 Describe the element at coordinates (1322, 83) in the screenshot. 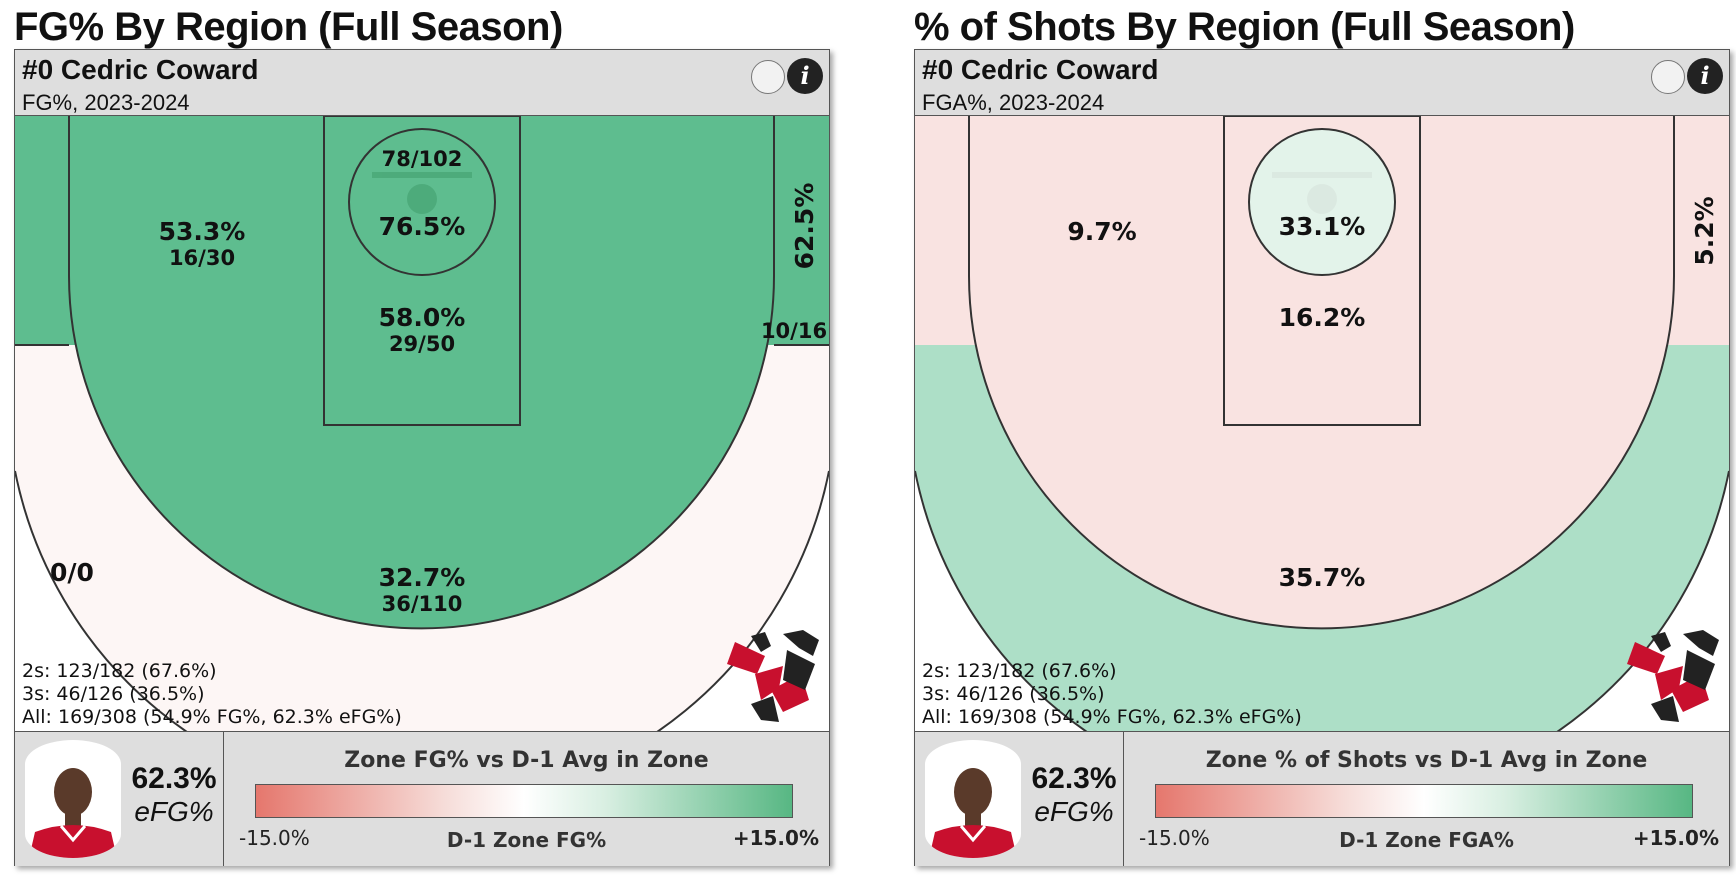

I see `card-header: #0 Cedric Coward FGA%, 2023-2024 i` at that location.